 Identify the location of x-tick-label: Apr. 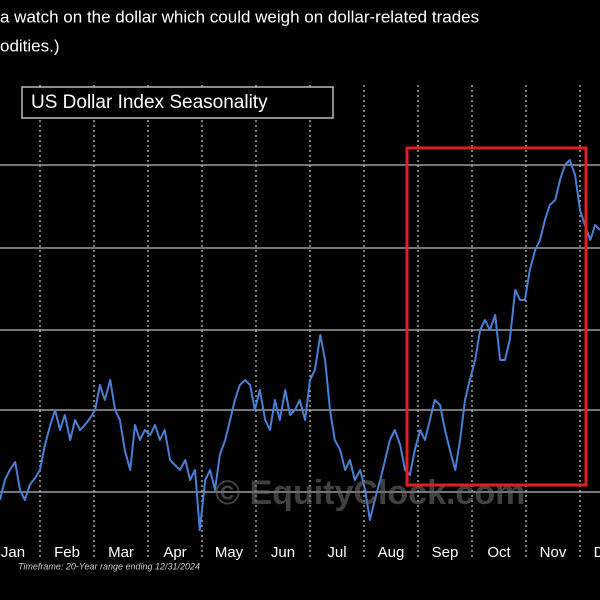
(174, 552).